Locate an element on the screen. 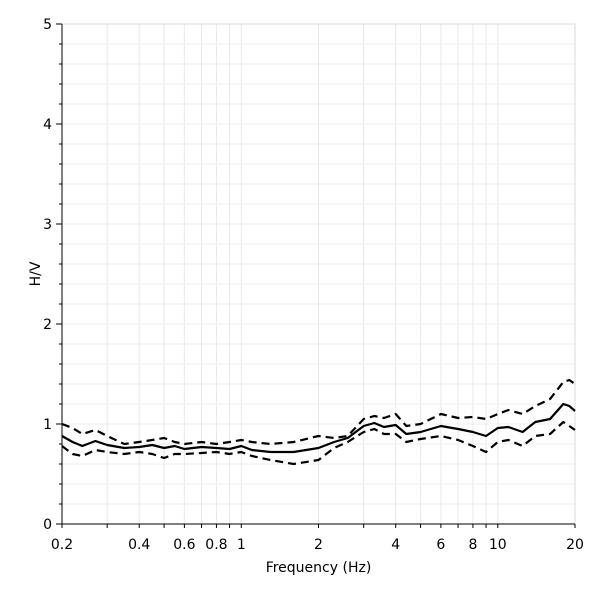 This screenshot has height=600, width=600. y-tick-label: 0 is located at coordinates (47, 525).